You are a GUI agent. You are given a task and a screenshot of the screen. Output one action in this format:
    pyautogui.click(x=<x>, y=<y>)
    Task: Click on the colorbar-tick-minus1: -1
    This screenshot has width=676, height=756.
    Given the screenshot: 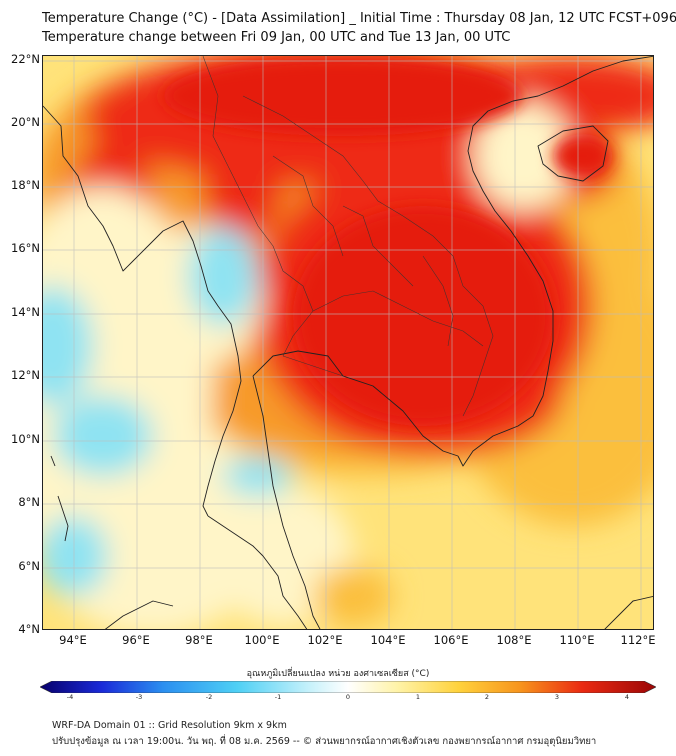 What is the action you would take?
    pyautogui.click(x=278, y=697)
    